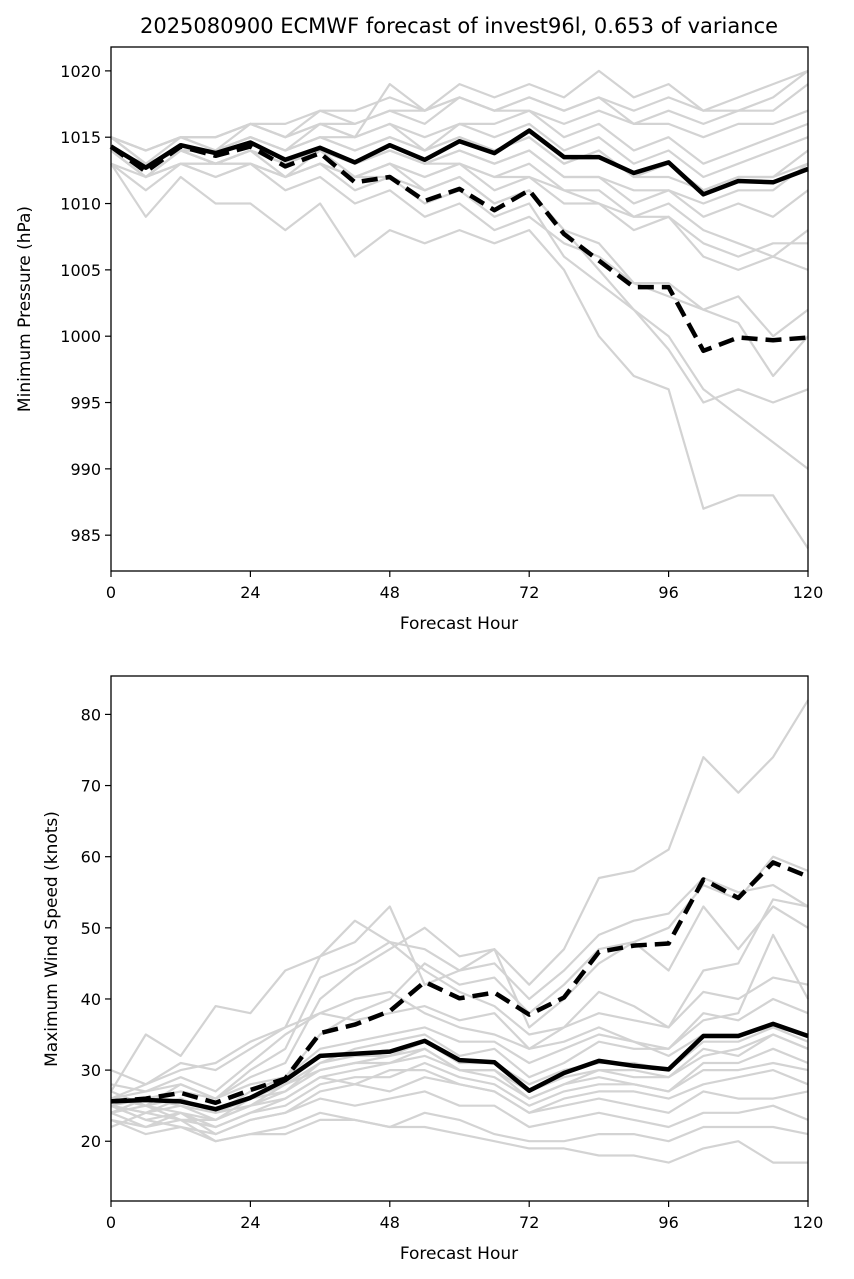  Describe the element at coordinates (808, 1222) in the screenshot. I see `wind-x-tick-label-120: 120` at that location.